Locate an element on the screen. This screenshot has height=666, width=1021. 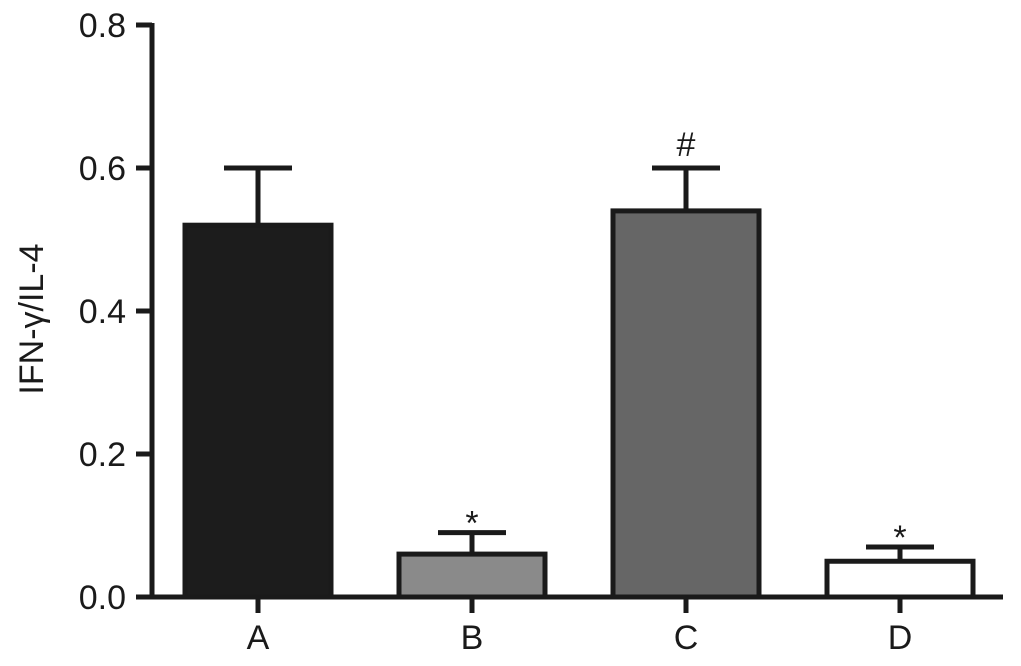
bar-C is located at coordinates (686, 404).